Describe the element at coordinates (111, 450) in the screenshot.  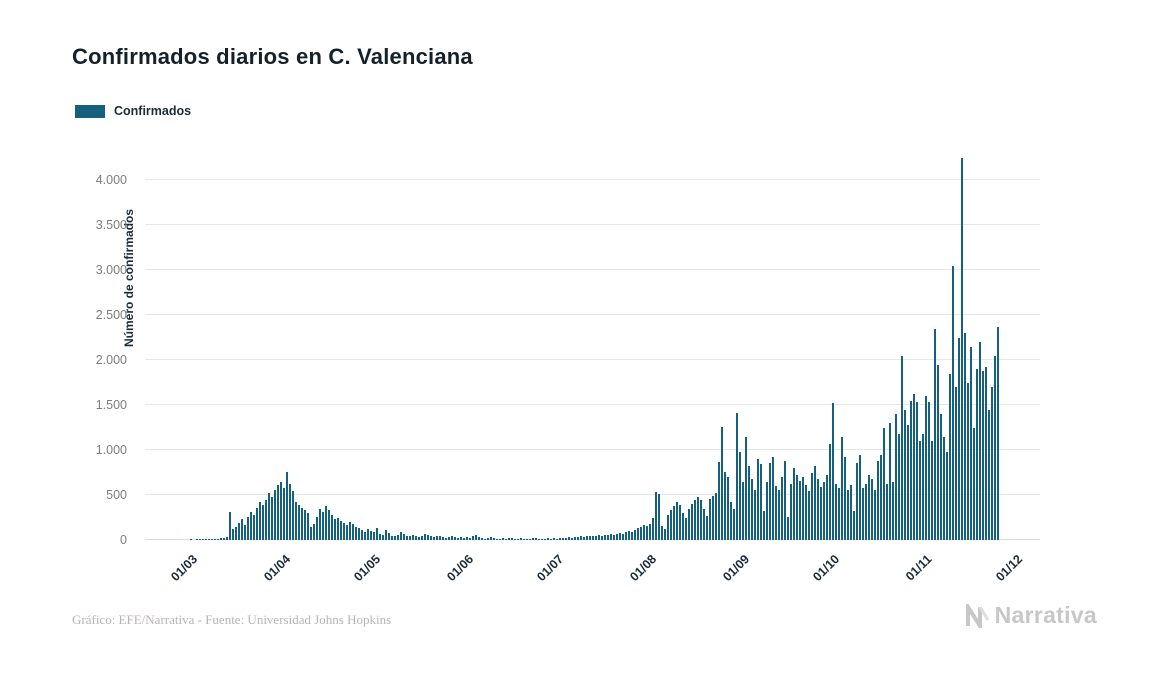
I see `y-tick-label-1000: 1.000` at that location.